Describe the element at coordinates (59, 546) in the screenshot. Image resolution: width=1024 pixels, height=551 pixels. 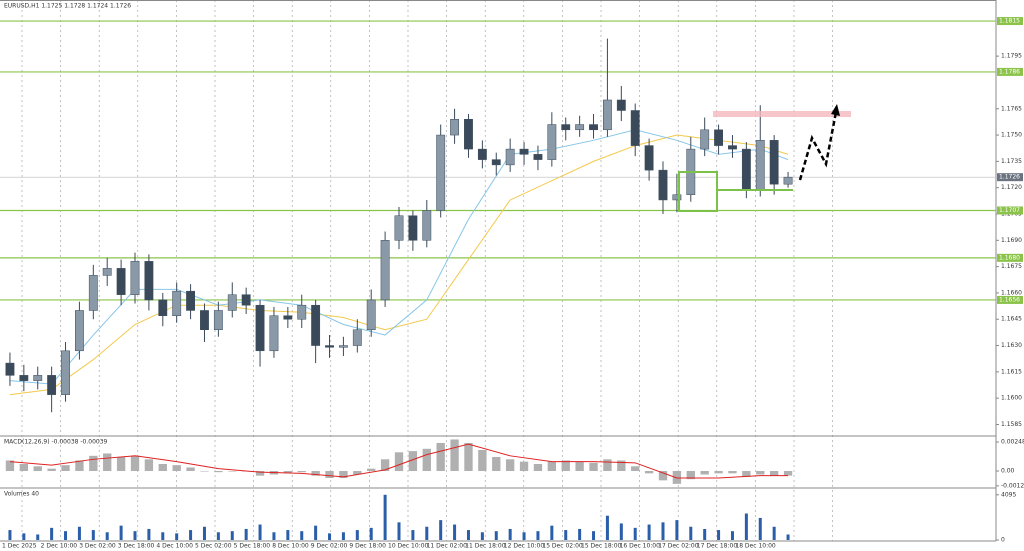
I see `x-tick-label: 2 Dec 10:00` at that location.